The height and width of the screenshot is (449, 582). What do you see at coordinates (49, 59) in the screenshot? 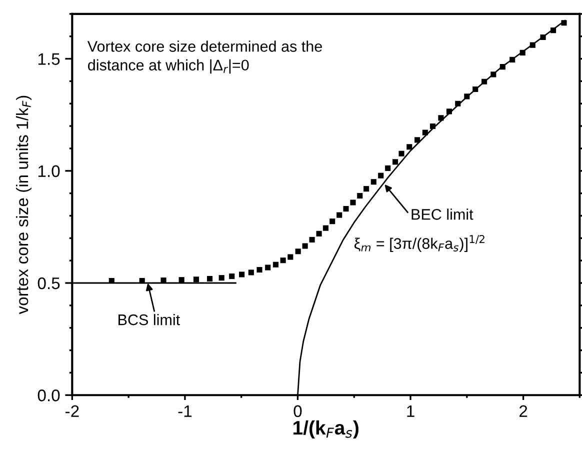
I see `y-tick-label: 1.5` at bounding box center [49, 59].